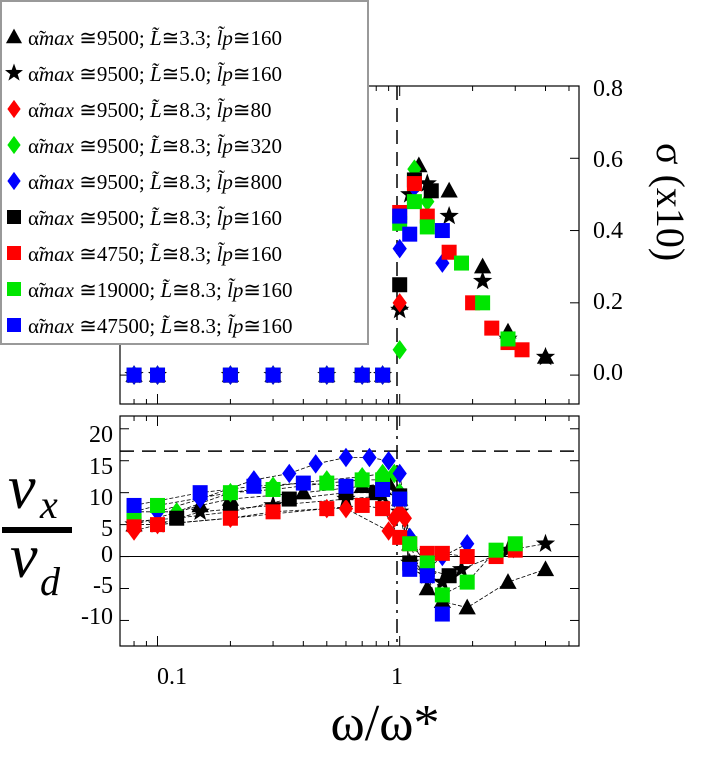  What do you see at coordinates (97, 617) in the screenshot?
I see `bottom-ytick-label: -10` at bounding box center [97, 617].